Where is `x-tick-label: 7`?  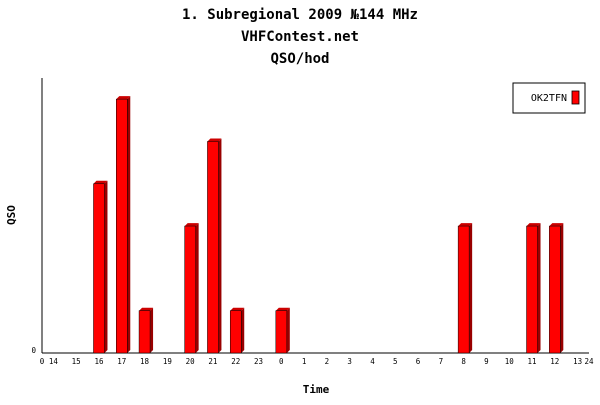
x-tick-label: 7 is located at coordinates (441, 361).